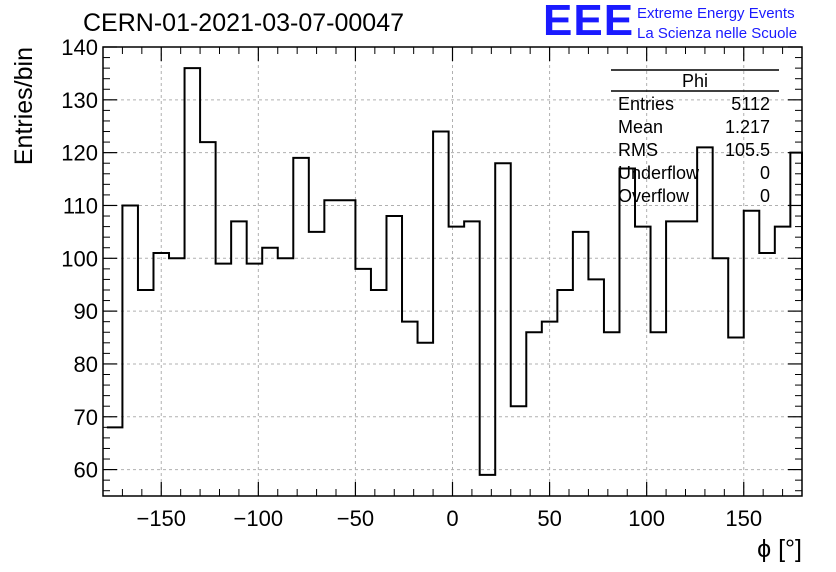  What do you see at coordinates (86, 311) in the screenshot?
I see `y-tick-label: 90` at bounding box center [86, 311].